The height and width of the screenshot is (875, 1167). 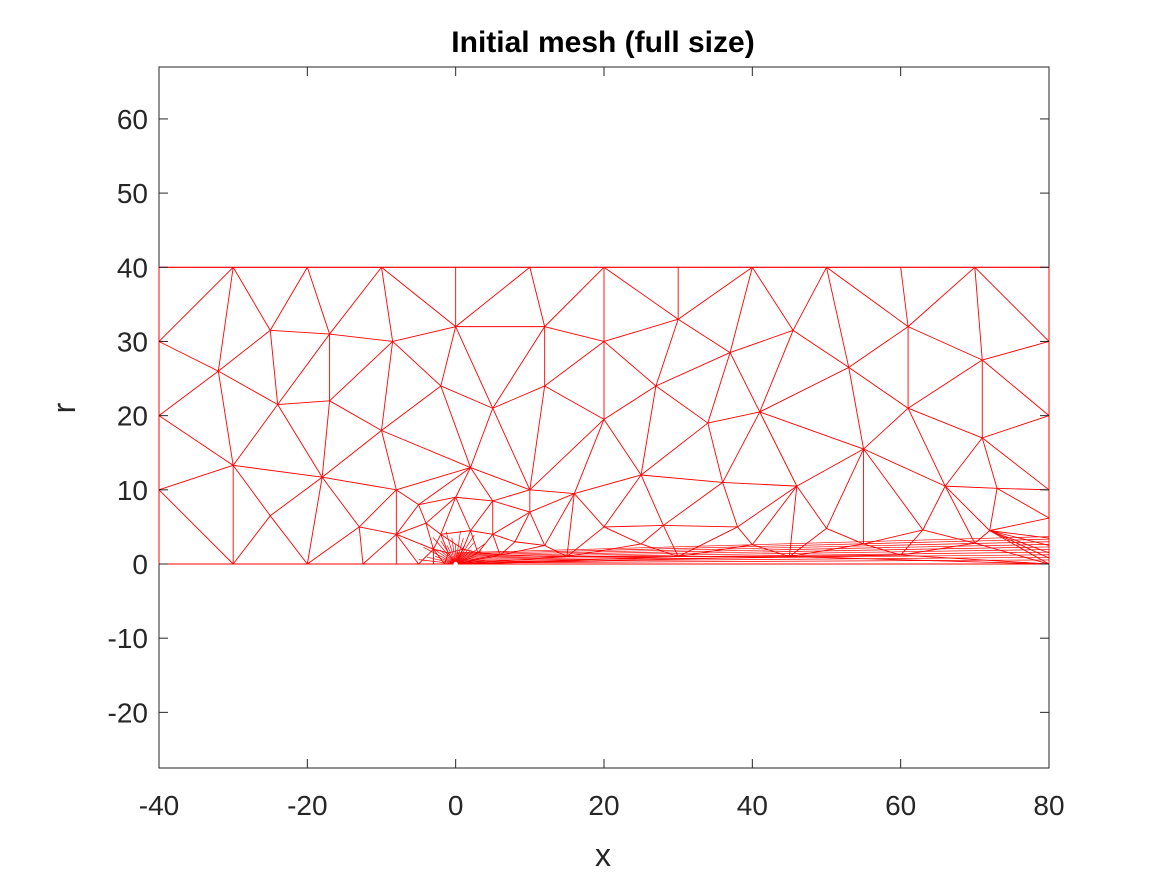 I want to click on origin-marker, so click(x=455, y=564).